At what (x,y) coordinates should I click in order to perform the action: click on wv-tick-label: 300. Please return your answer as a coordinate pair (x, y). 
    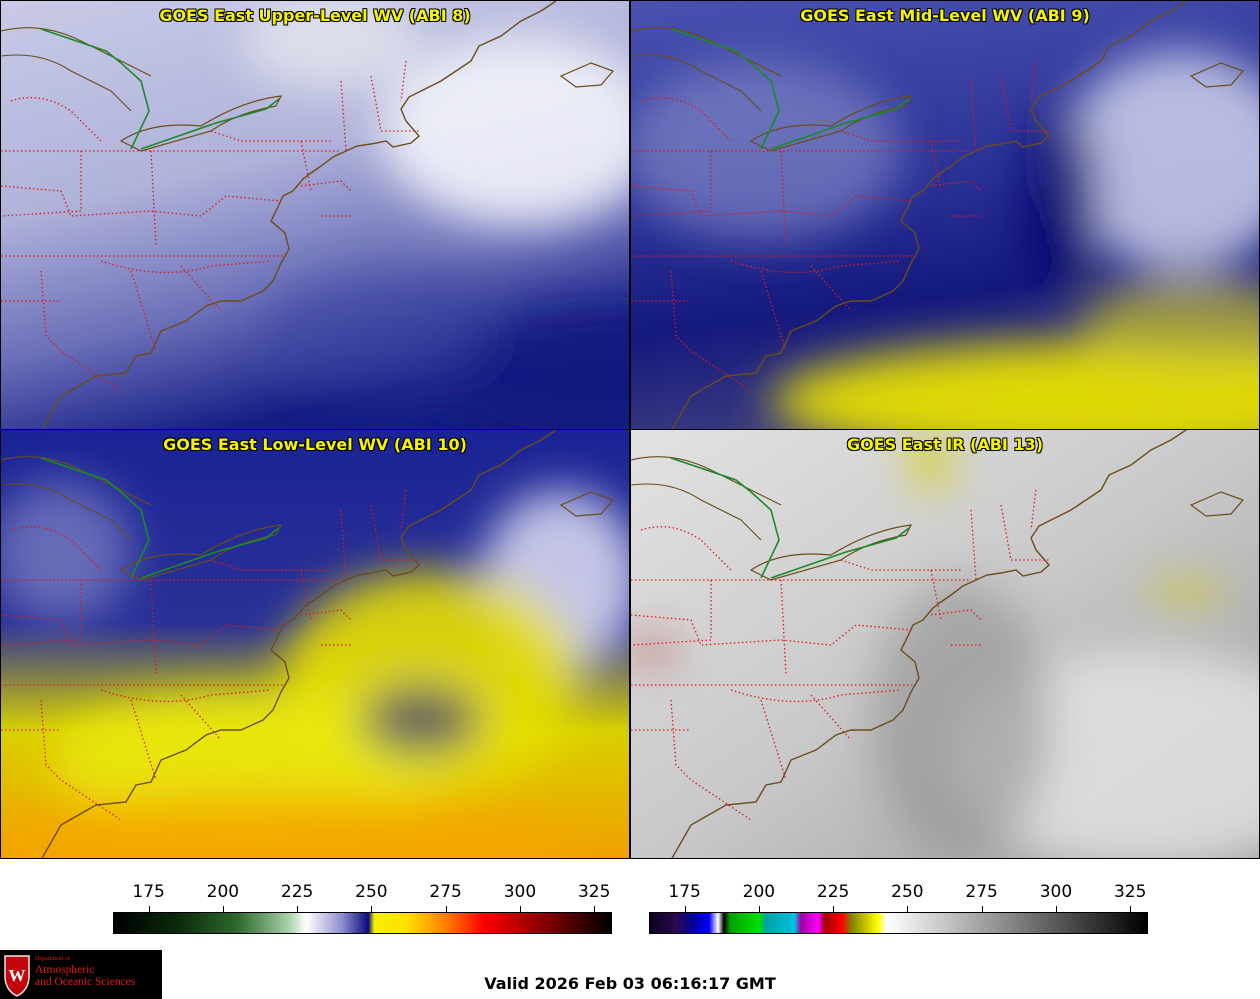
    Looking at the image, I should click on (520, 892).